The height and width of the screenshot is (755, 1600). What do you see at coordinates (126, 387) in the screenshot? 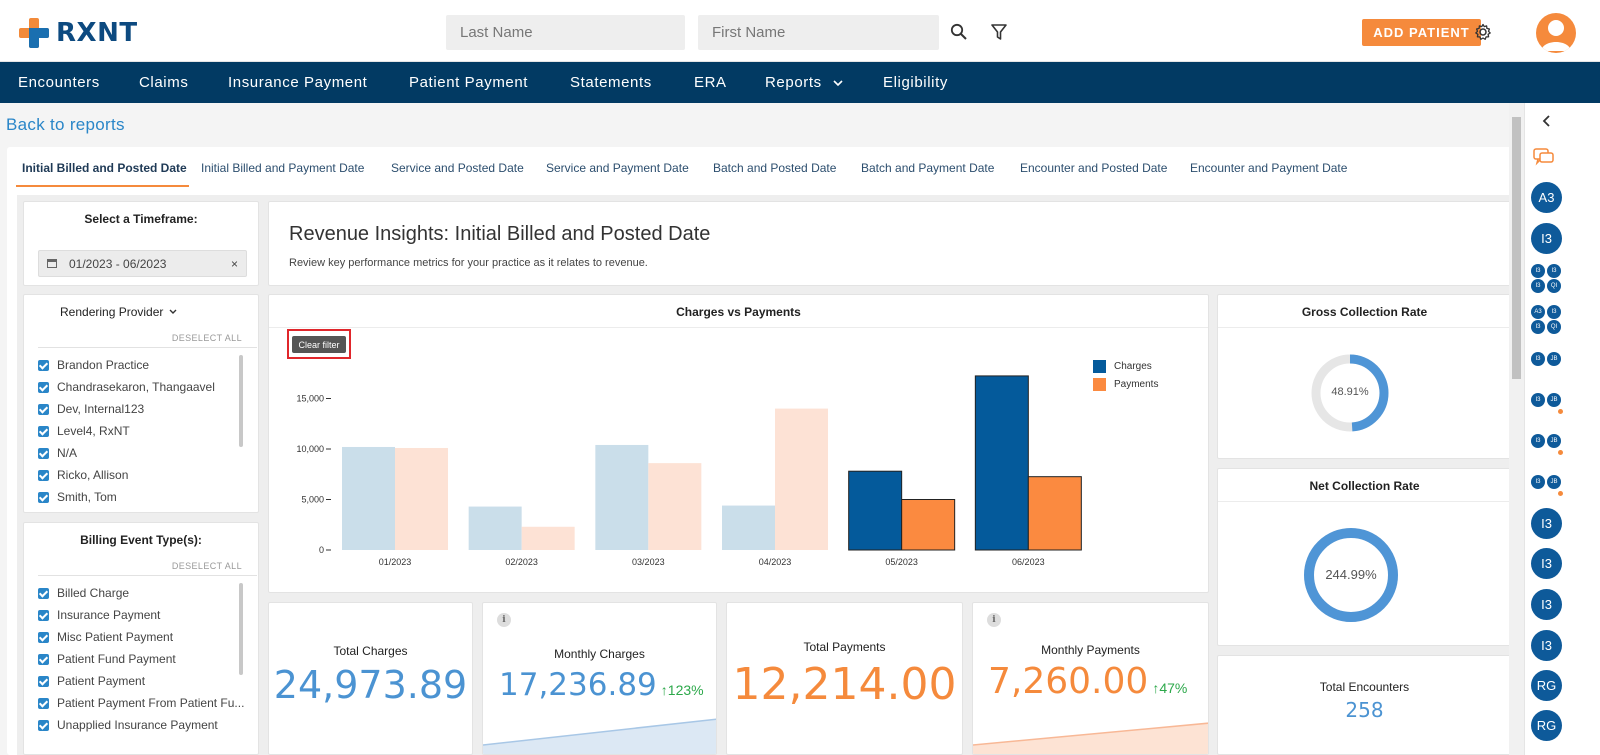
I see `list-item: Chandrasekaron, Thangaavel` at bounding box center [126, 387].